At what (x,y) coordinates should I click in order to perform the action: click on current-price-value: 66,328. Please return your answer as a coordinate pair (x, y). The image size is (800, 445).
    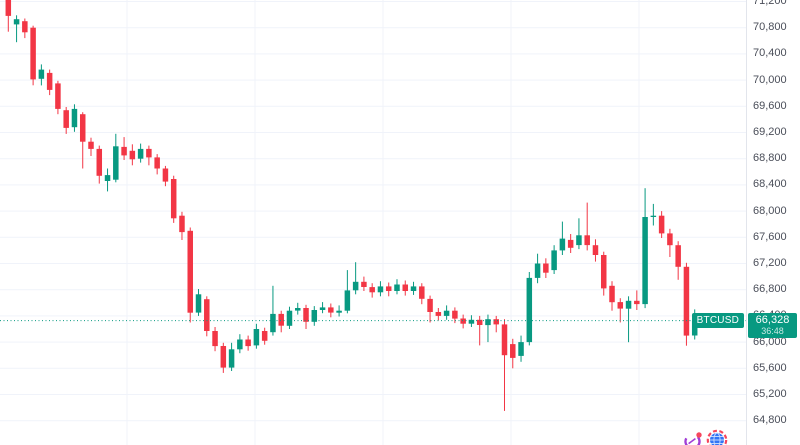
    Looking at the image, I should click on (772, 319).